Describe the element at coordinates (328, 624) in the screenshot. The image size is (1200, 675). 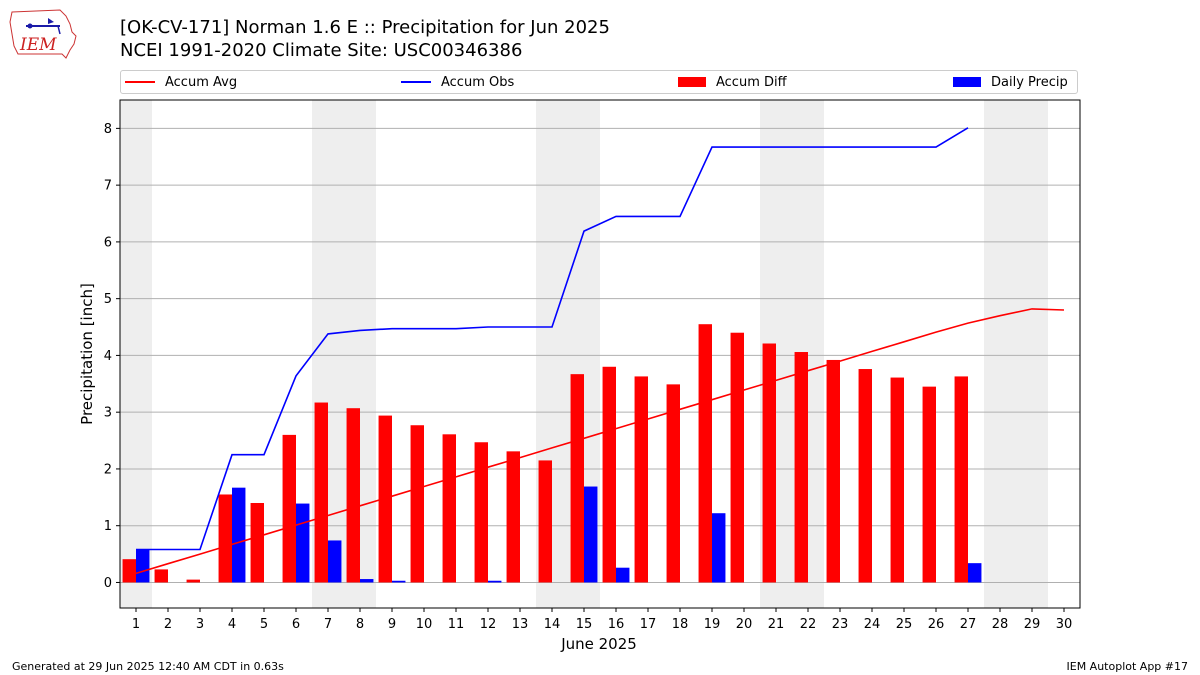
I see `x-tick-label: 7` at that location.